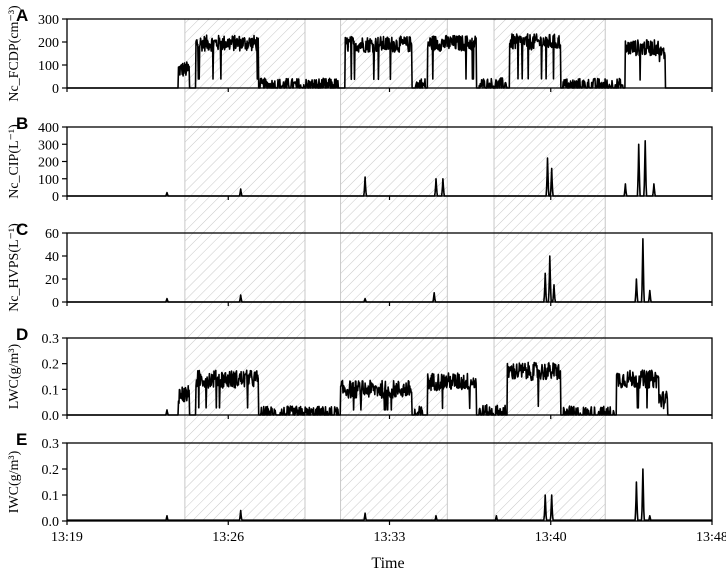 The width and height of the screenshot is (726, 576). What do you see at coordinates (228, 537) in the screenshot?
I see `x-tick-label: 13:26` at bounding box center [228, 537].